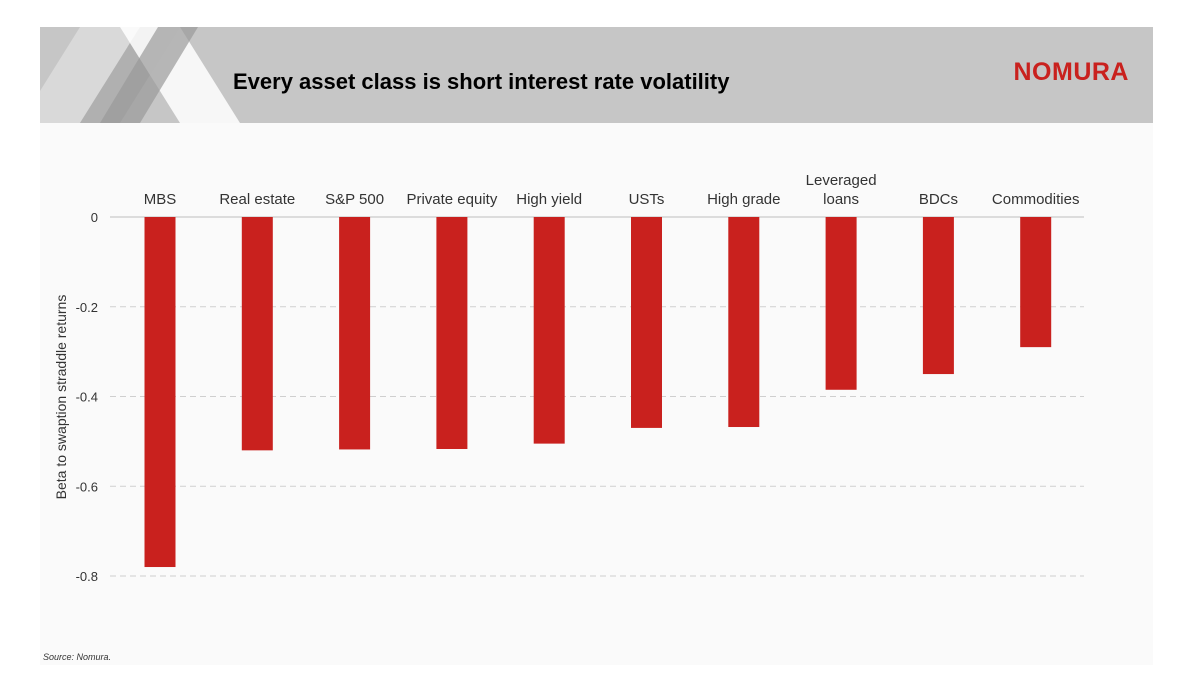  Describe the element at coordinates (160, 199) in the screenshot. I see `category-label: MBS` at that location.